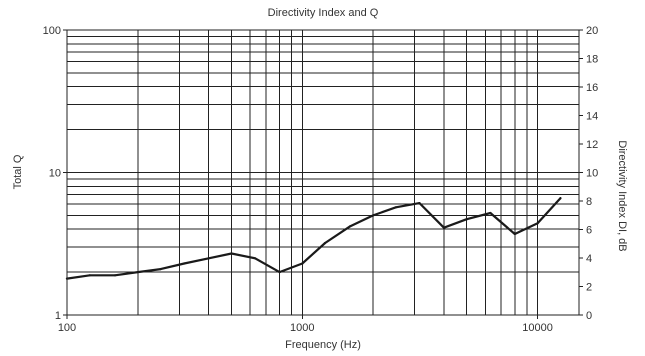 The image size is (645, 356). Describe the element at coordinates (323, 13) in the screenshot. I see `chart-title: Directivity Index and Q` at that location.